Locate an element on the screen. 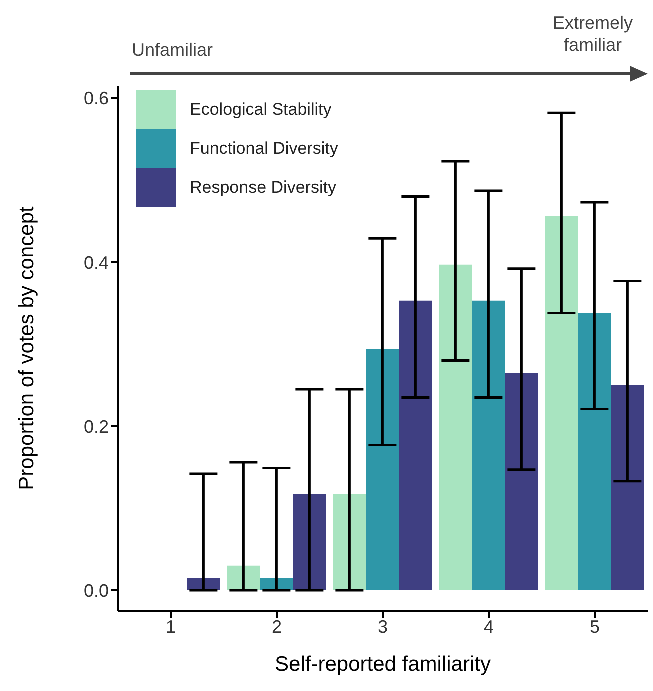  y-tick-label: 0.4 is located at coordinates (96, 262).